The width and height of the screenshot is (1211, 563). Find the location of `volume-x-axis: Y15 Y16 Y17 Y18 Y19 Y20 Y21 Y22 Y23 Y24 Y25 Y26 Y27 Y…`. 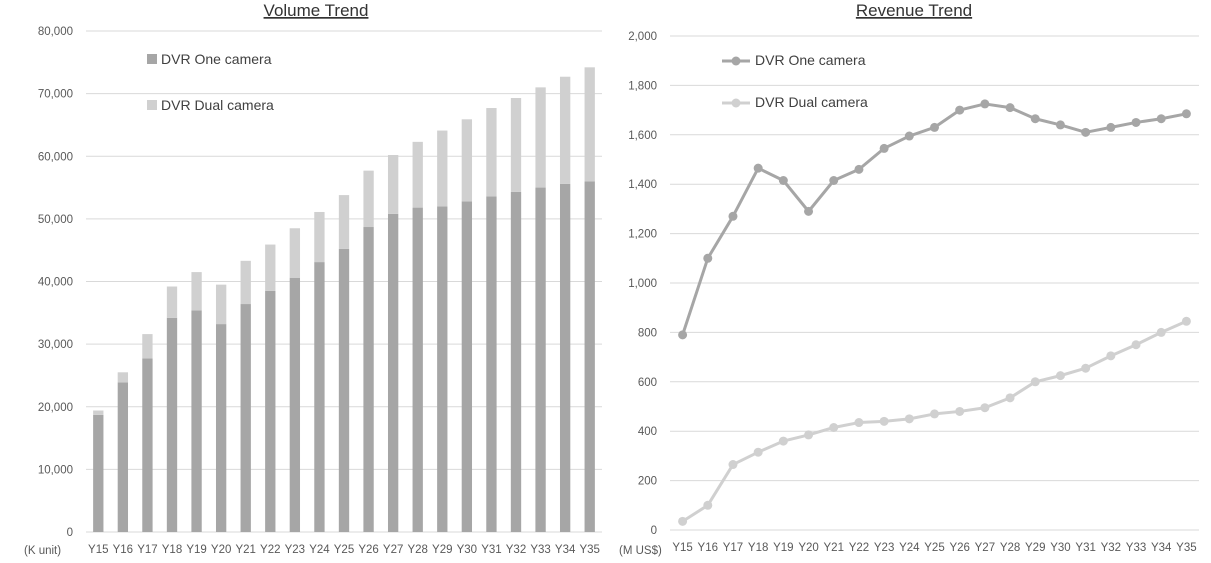

volume-x-axis: Y15 Y16 Y17 Y18 Y19 Y20 Y21 Y22 Y23 Y24 Y25 Y26 Y27 Y… is located at coordinates (344, 550).